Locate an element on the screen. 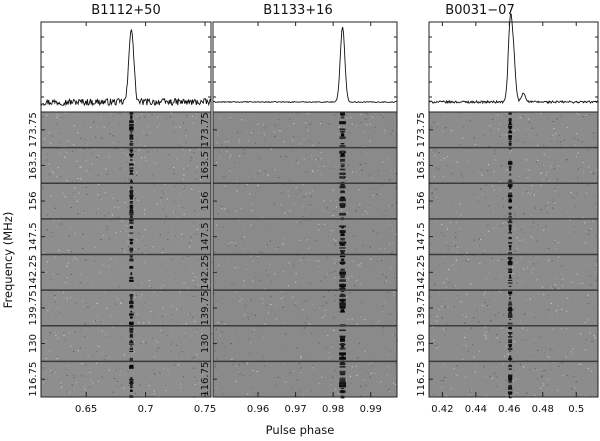 The image size is (600, 441). pulse-profile is located at coordinates (513, 59).